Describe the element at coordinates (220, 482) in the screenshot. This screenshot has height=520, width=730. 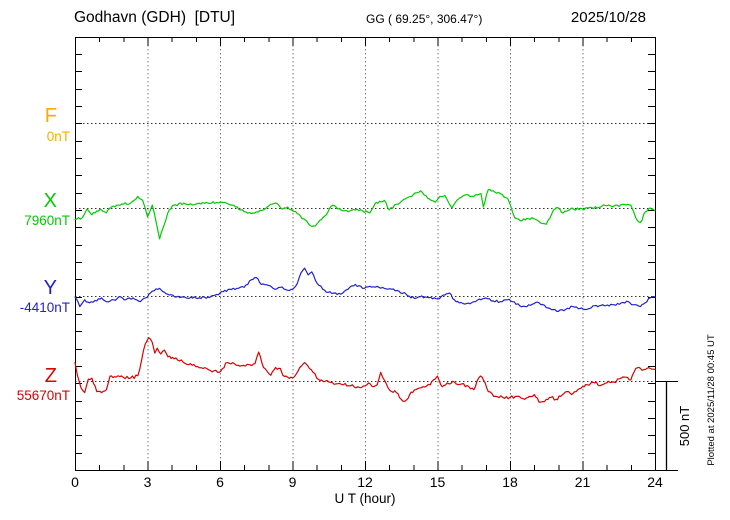
I see `x-tick-label-6: 6` at that location.